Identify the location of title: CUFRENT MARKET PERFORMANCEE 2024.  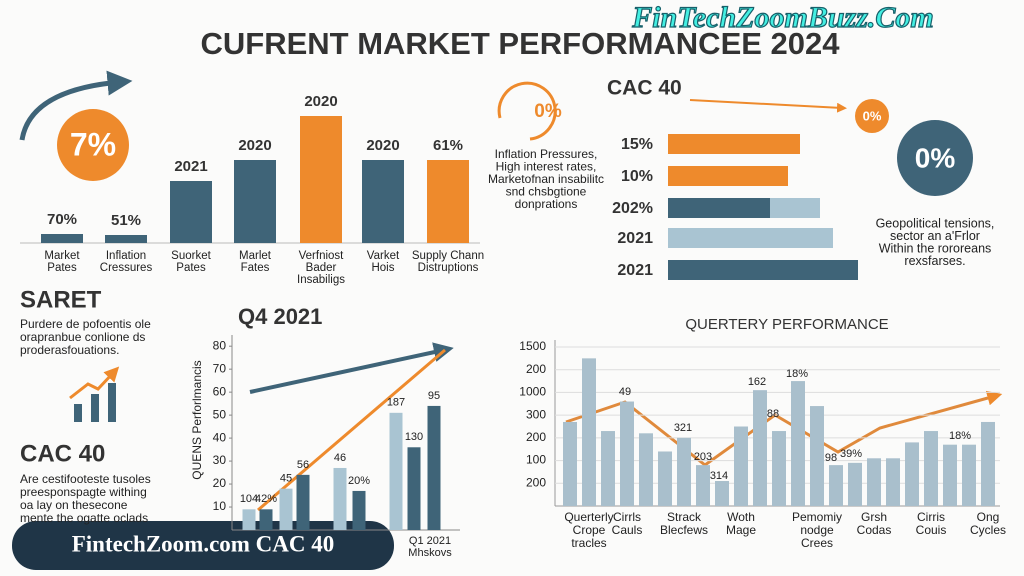
(520, 43).